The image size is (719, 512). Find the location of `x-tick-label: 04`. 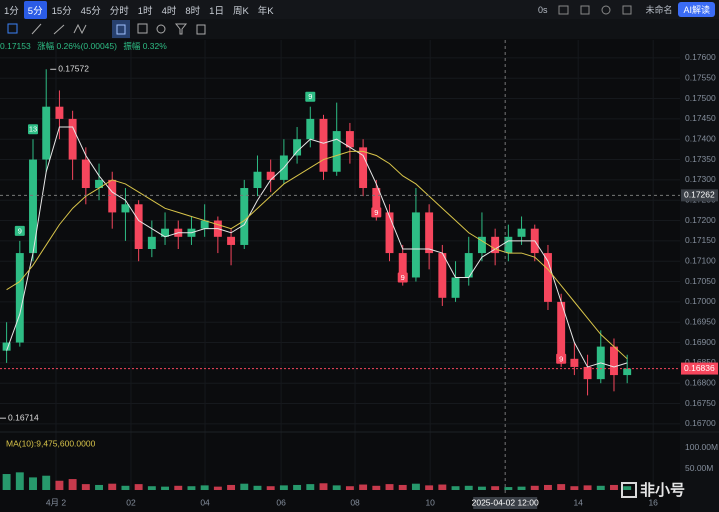

x-tick-label: 04 is located at coordinates (205, 502).